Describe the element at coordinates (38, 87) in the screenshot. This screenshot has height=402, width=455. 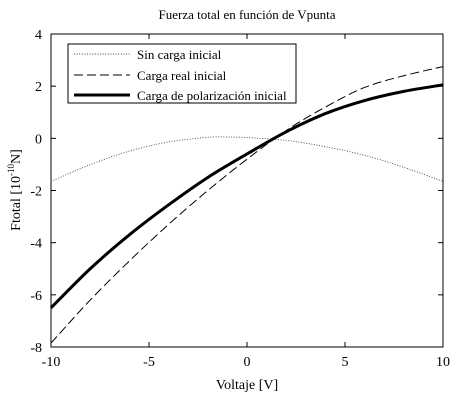
I see `y-tick-label: 2` at that location.